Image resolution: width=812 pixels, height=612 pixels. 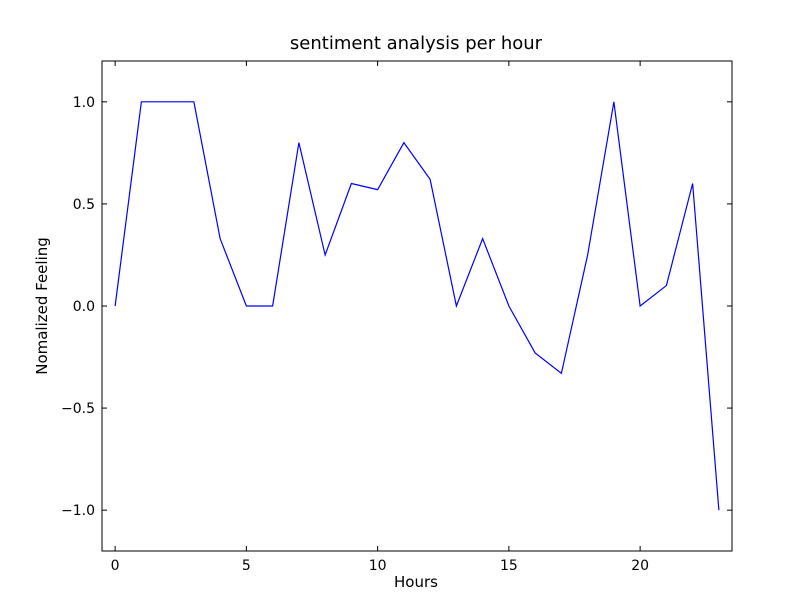 What do you see at coordinates (640, 566) in the screenshot?
I see `x-tick-label: 20` at bounding box center [640, 566].